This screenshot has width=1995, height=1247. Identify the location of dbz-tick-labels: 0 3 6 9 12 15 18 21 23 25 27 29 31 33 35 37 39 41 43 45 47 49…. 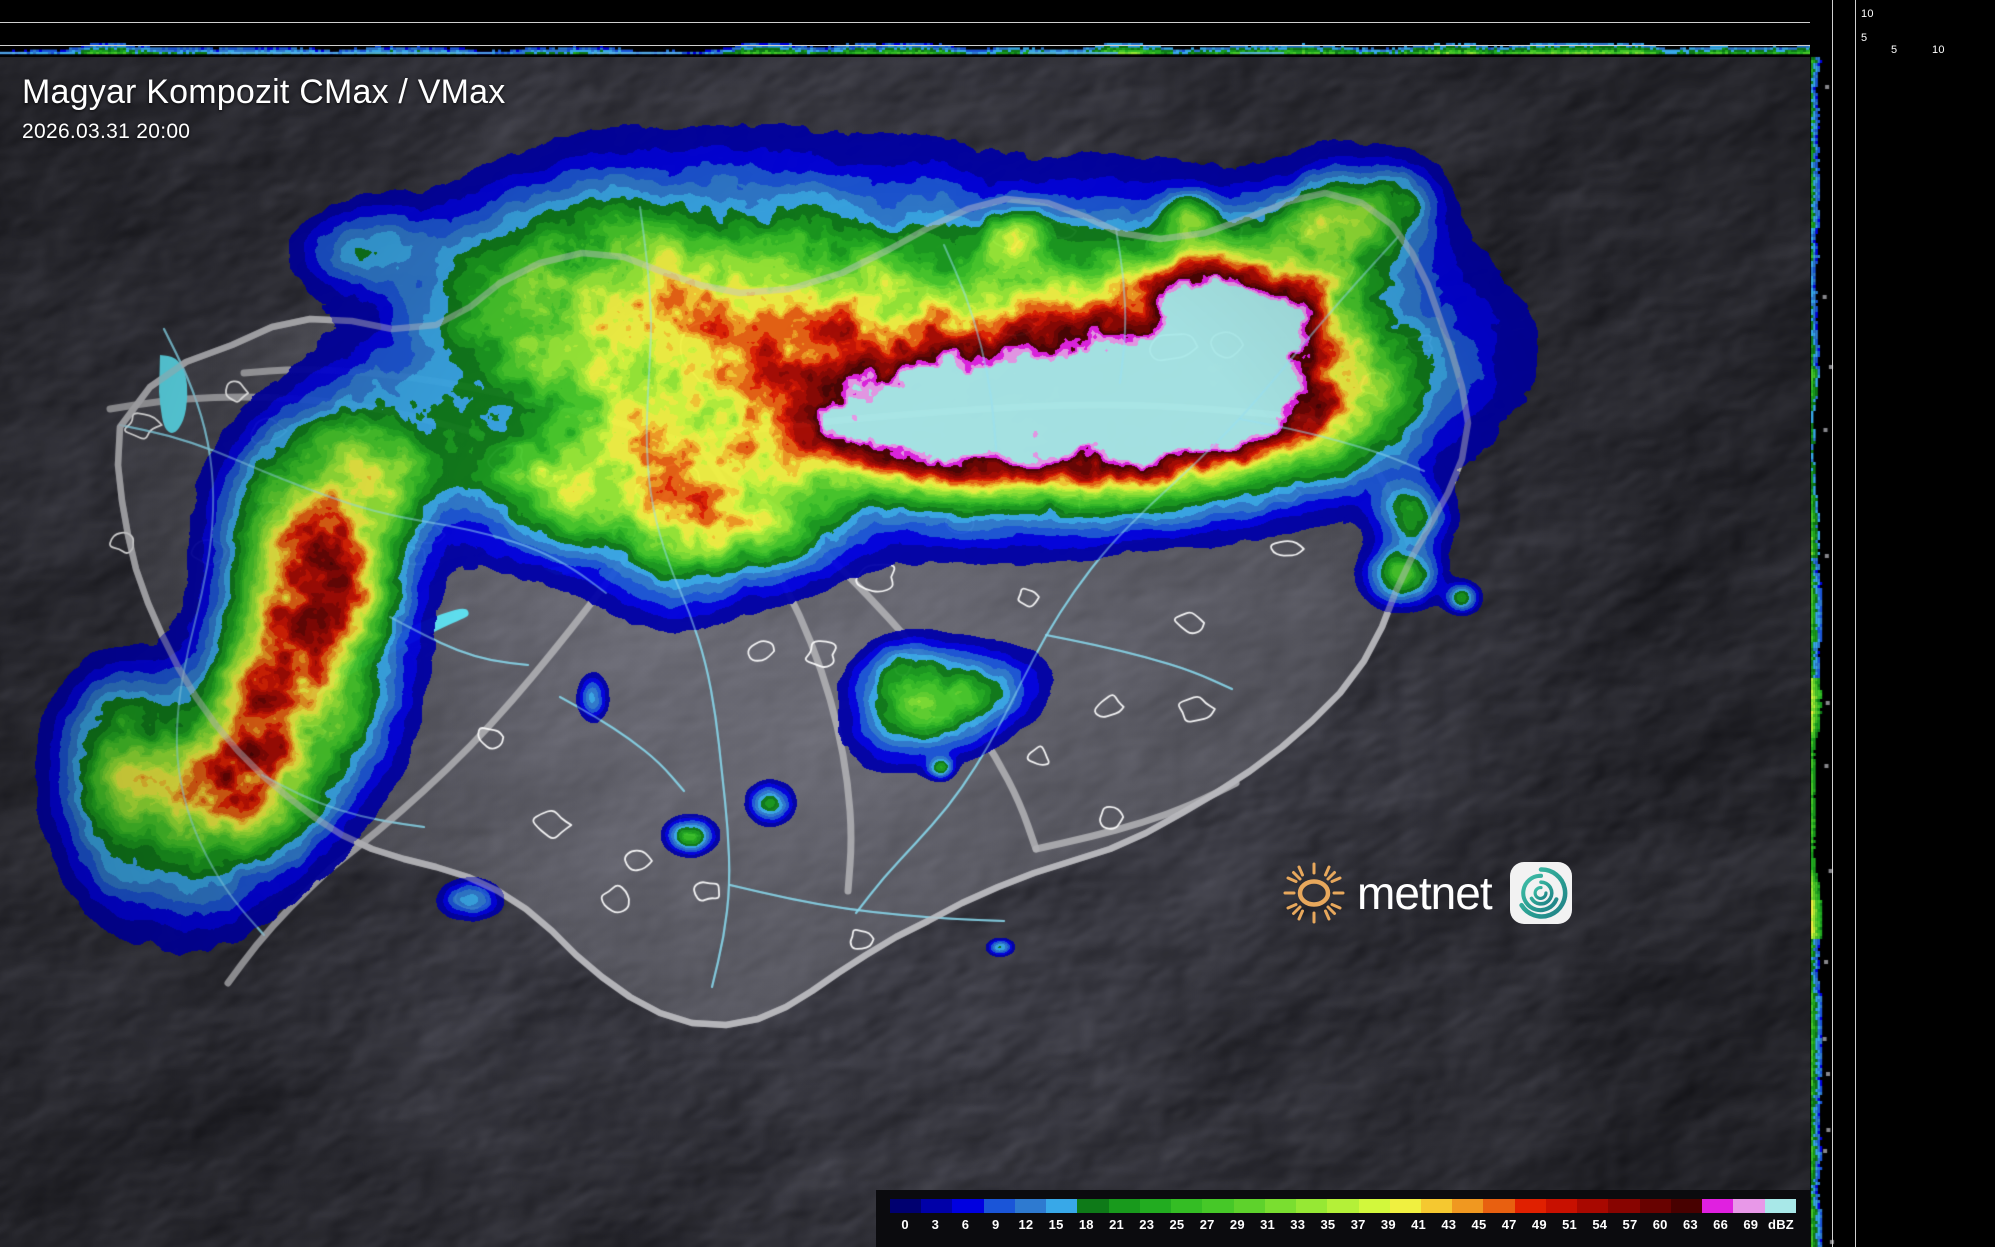
(1343, 1224).